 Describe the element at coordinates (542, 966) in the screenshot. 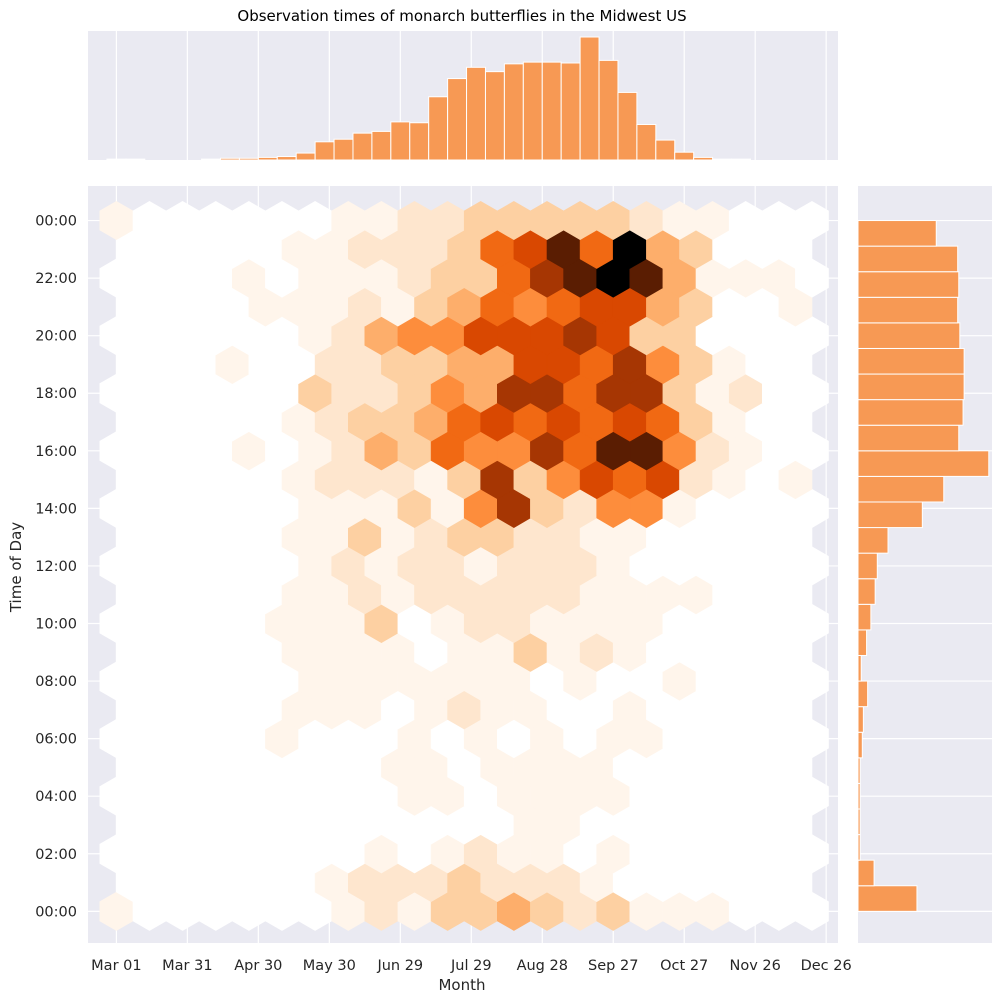

I see `x-tick-label: Aug 28` at that location.